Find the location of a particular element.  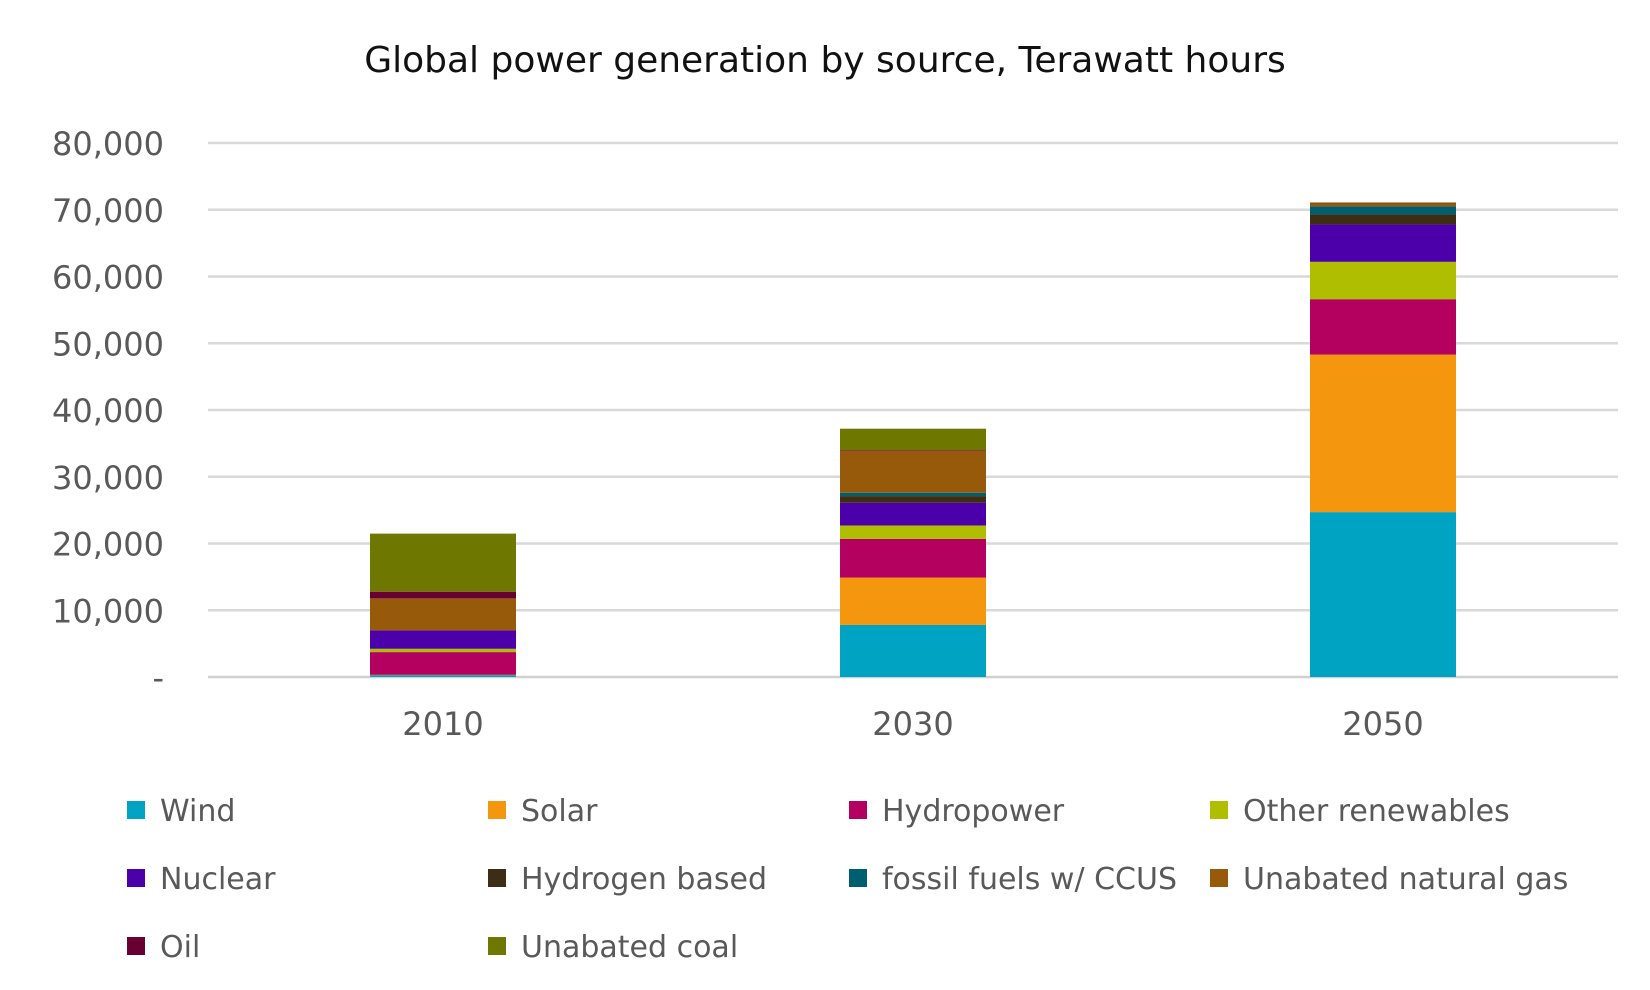

legend-label: Unabated natural gas is located at coordinates (1405, 879).